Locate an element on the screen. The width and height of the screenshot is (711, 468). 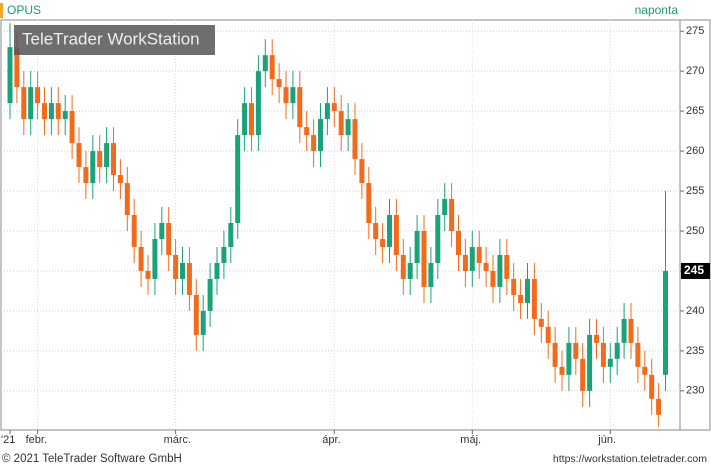
y-tick-label: 270 is located at coordinates (695, 71).